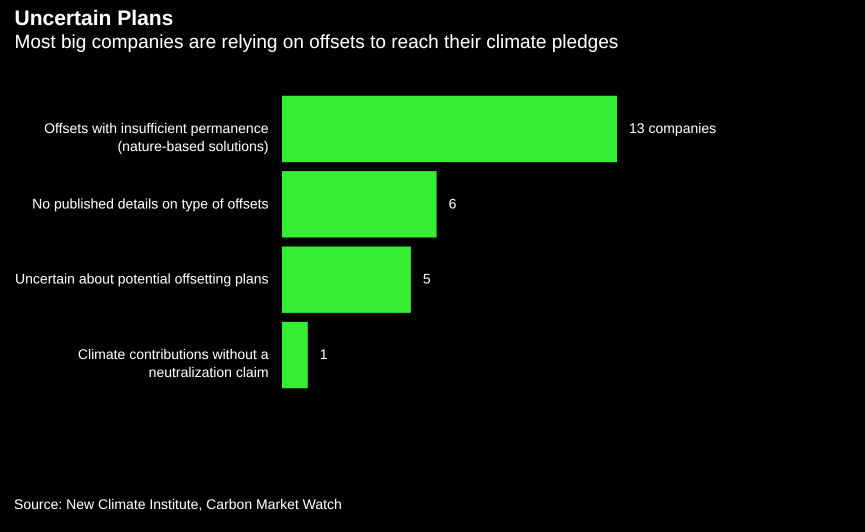 The height and width of the screenshot is (532, 865). Describe the element at coordinates (156, 137) in the screenshot. I see `y-tick-label: Offsets with insufficient permanence (nature-based solutions)` at that location.